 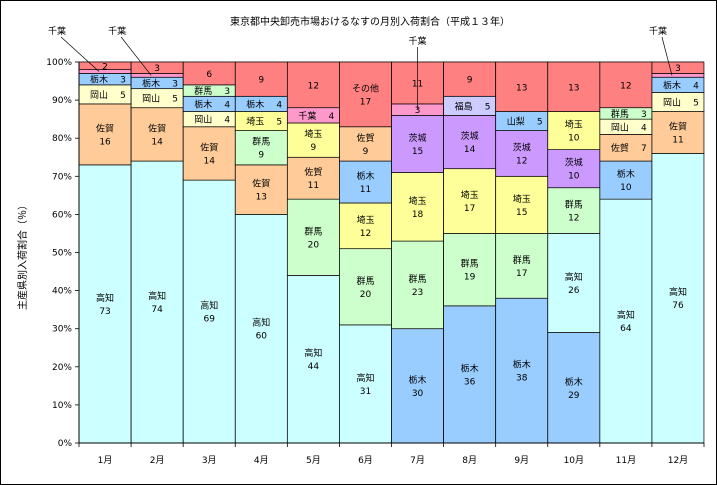 I want to click on segment-name-label: 千葉, so click(x=307, y=116).